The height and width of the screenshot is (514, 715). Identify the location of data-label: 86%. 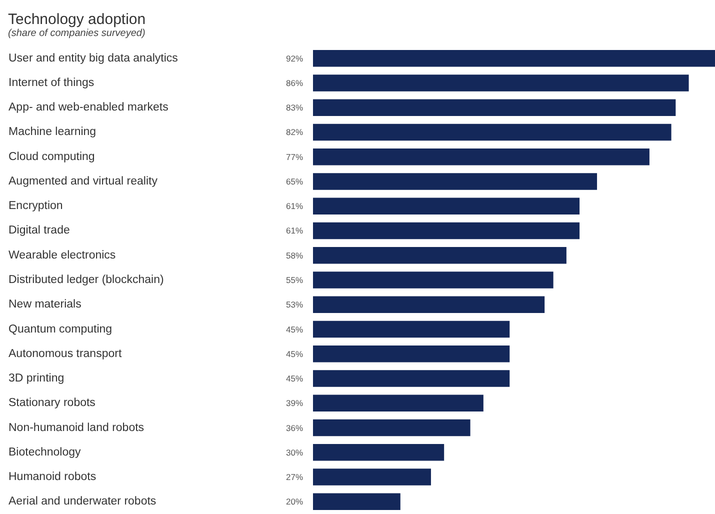
(295, 83).